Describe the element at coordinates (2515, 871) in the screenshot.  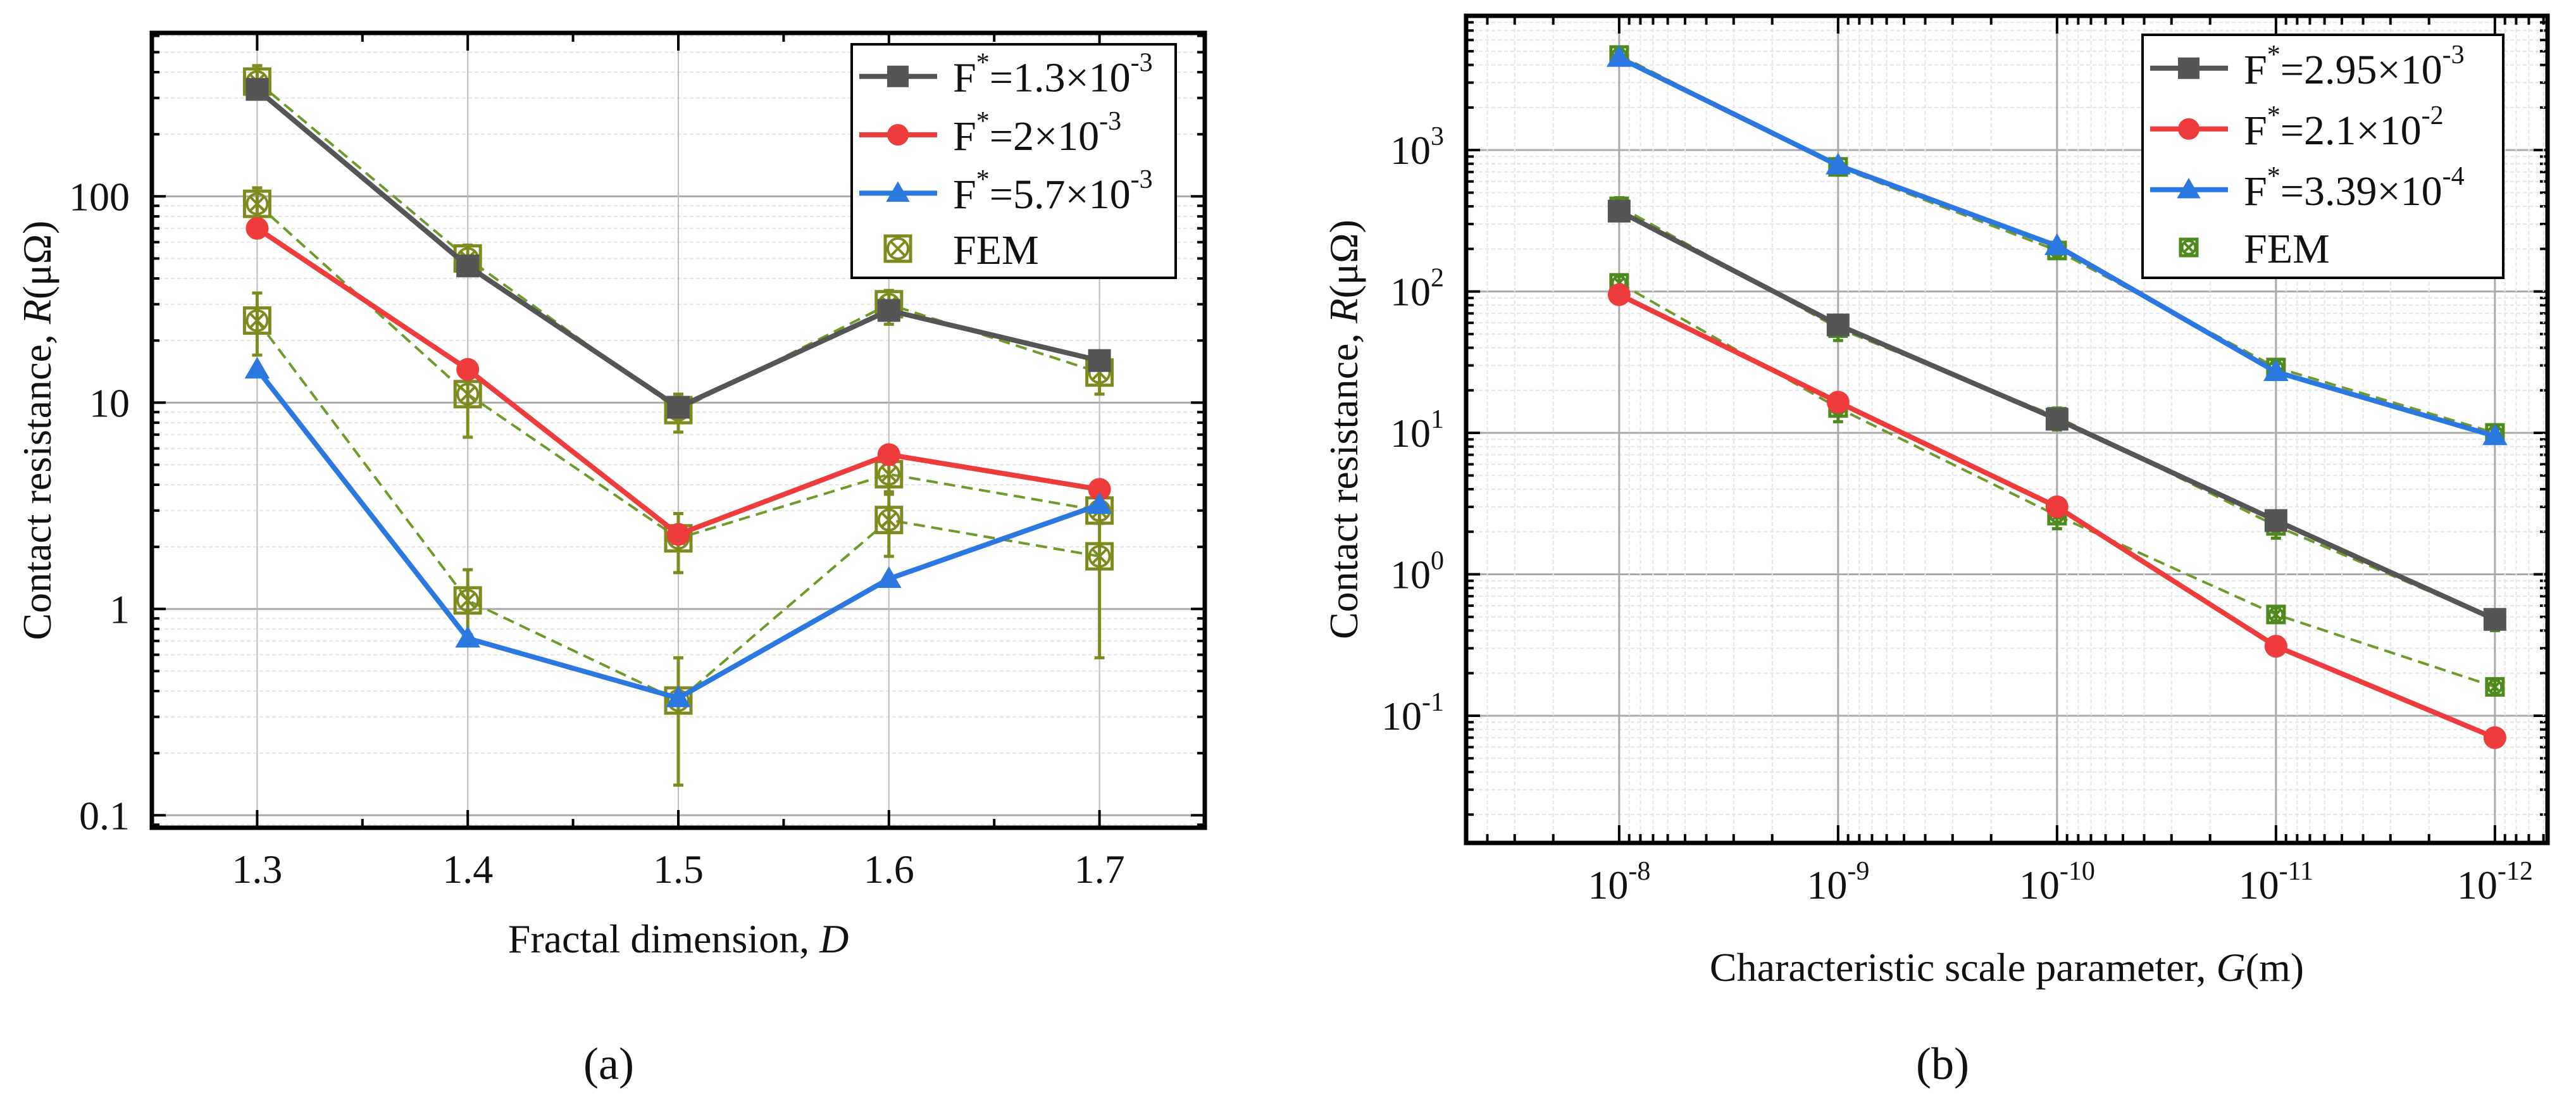
I see `x-tick-exponent: -12` at that location.